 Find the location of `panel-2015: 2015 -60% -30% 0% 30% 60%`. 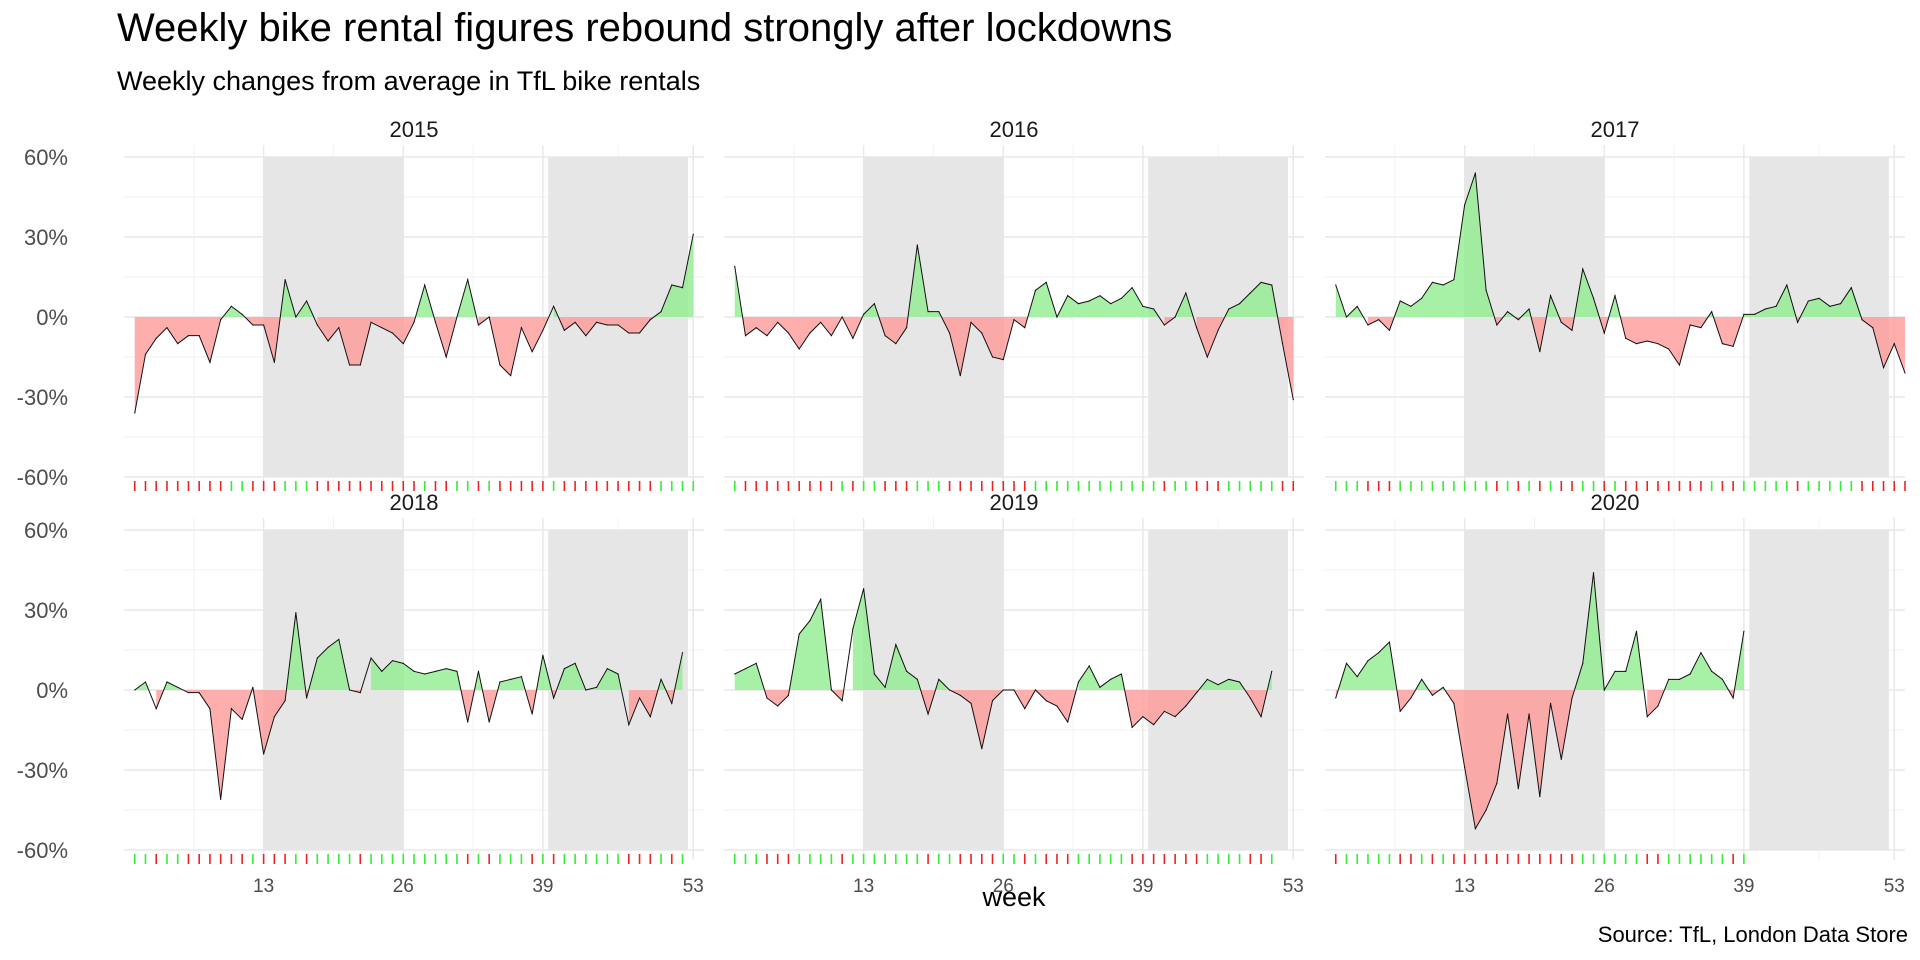

panel-2015: 2015 -60% -30% 0% 30% 60% is located at coordinates (360, 304).